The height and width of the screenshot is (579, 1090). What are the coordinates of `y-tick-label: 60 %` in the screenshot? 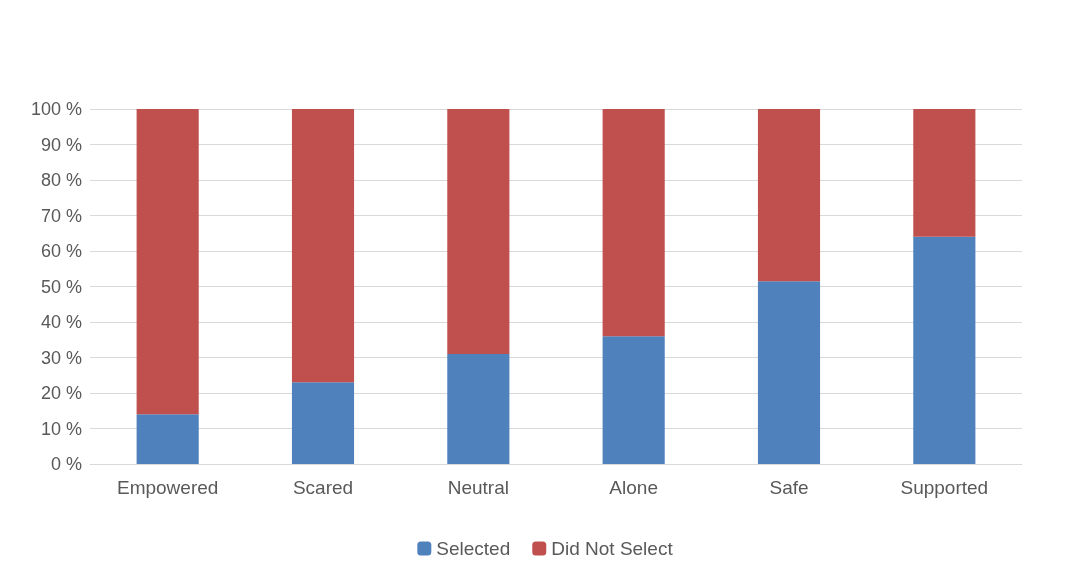 It's located at (61, 251).